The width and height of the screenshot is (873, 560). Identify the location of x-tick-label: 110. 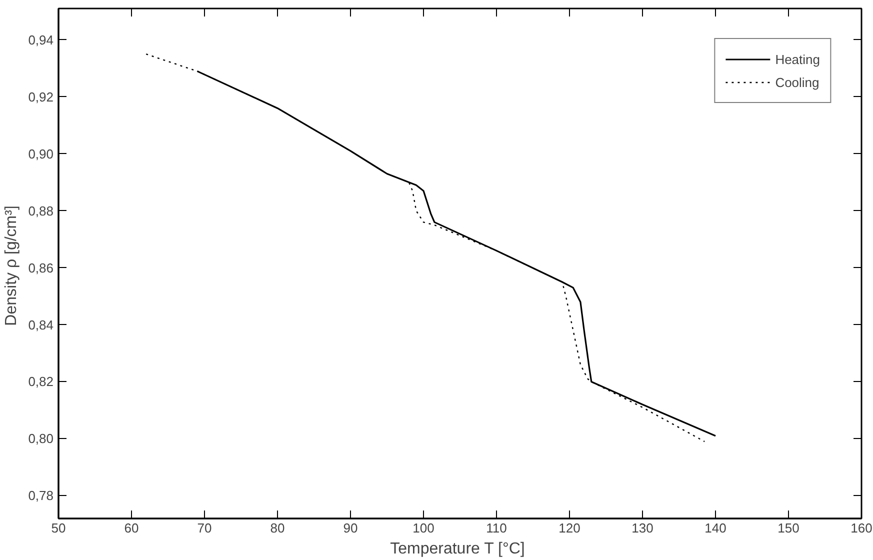
(496, 528).